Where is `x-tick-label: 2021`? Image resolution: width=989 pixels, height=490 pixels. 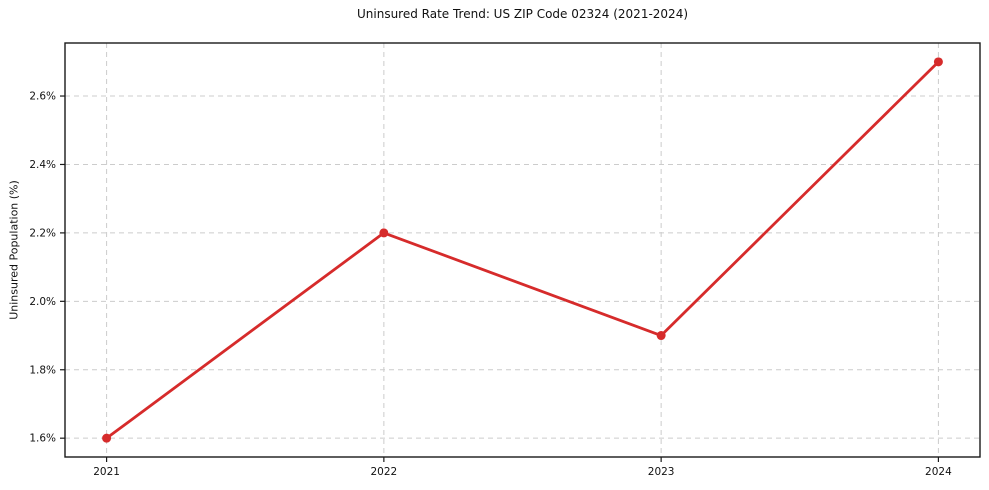
x-tick-label: 2021 is located at coordinates (106, 472).